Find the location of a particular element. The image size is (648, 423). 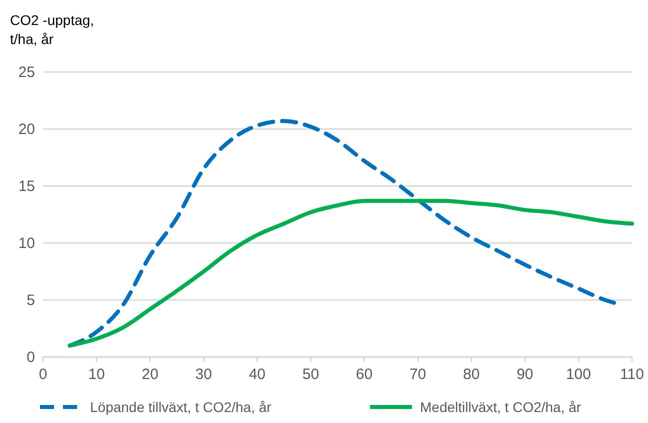

x-tick-label: 100 is located at coordinates (578, 374).